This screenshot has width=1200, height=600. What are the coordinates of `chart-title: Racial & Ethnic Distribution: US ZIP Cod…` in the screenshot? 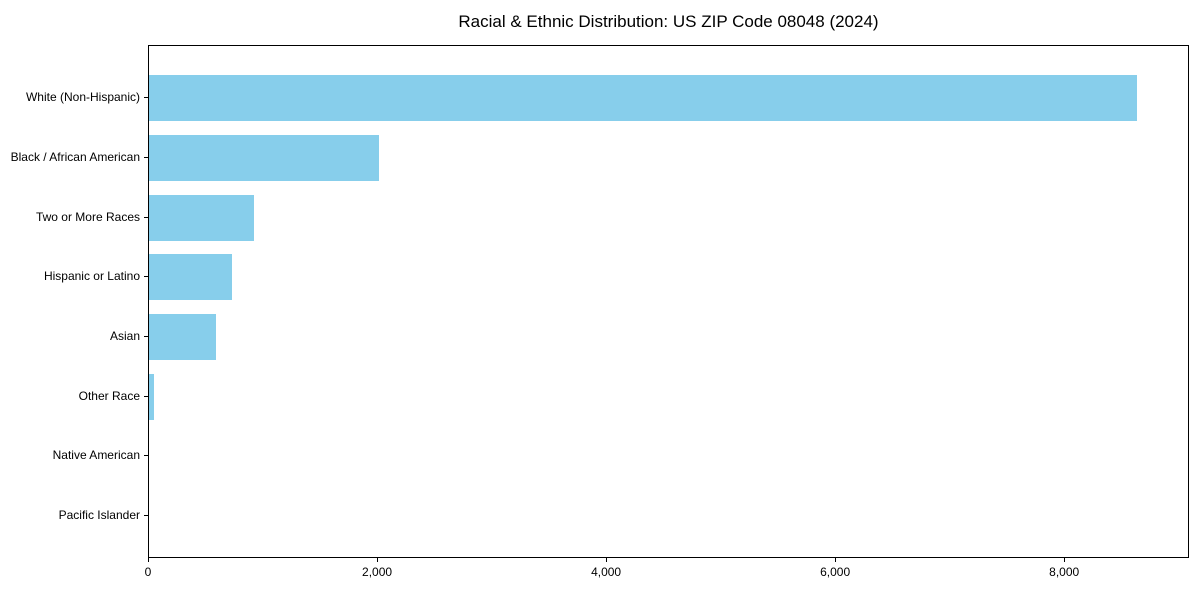 It's located at (668, 21).